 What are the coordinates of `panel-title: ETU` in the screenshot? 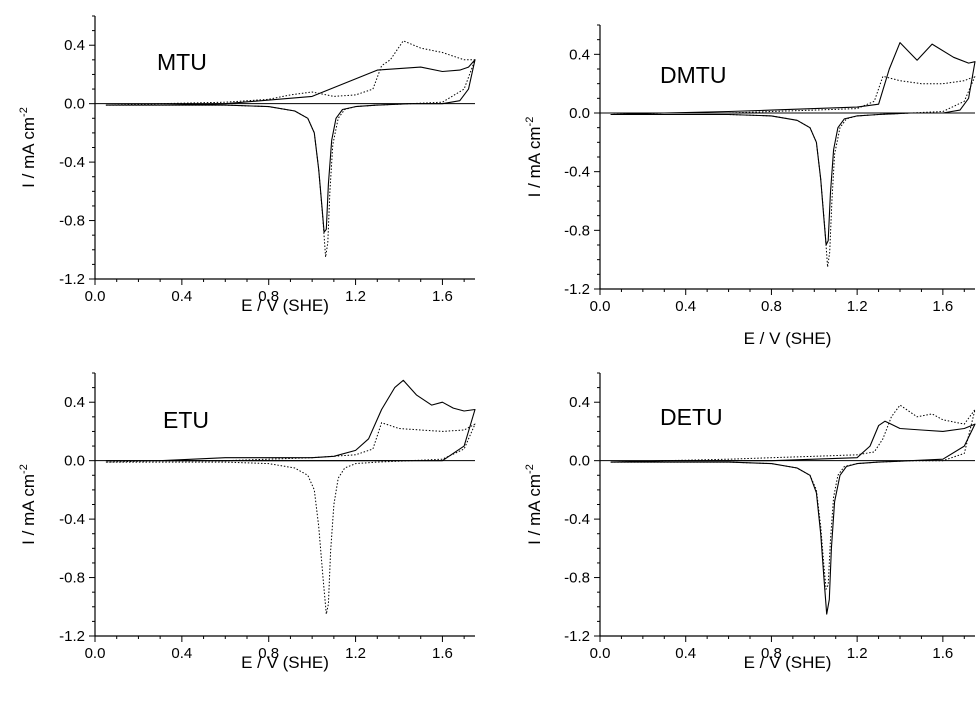 It's located at (186, 420).